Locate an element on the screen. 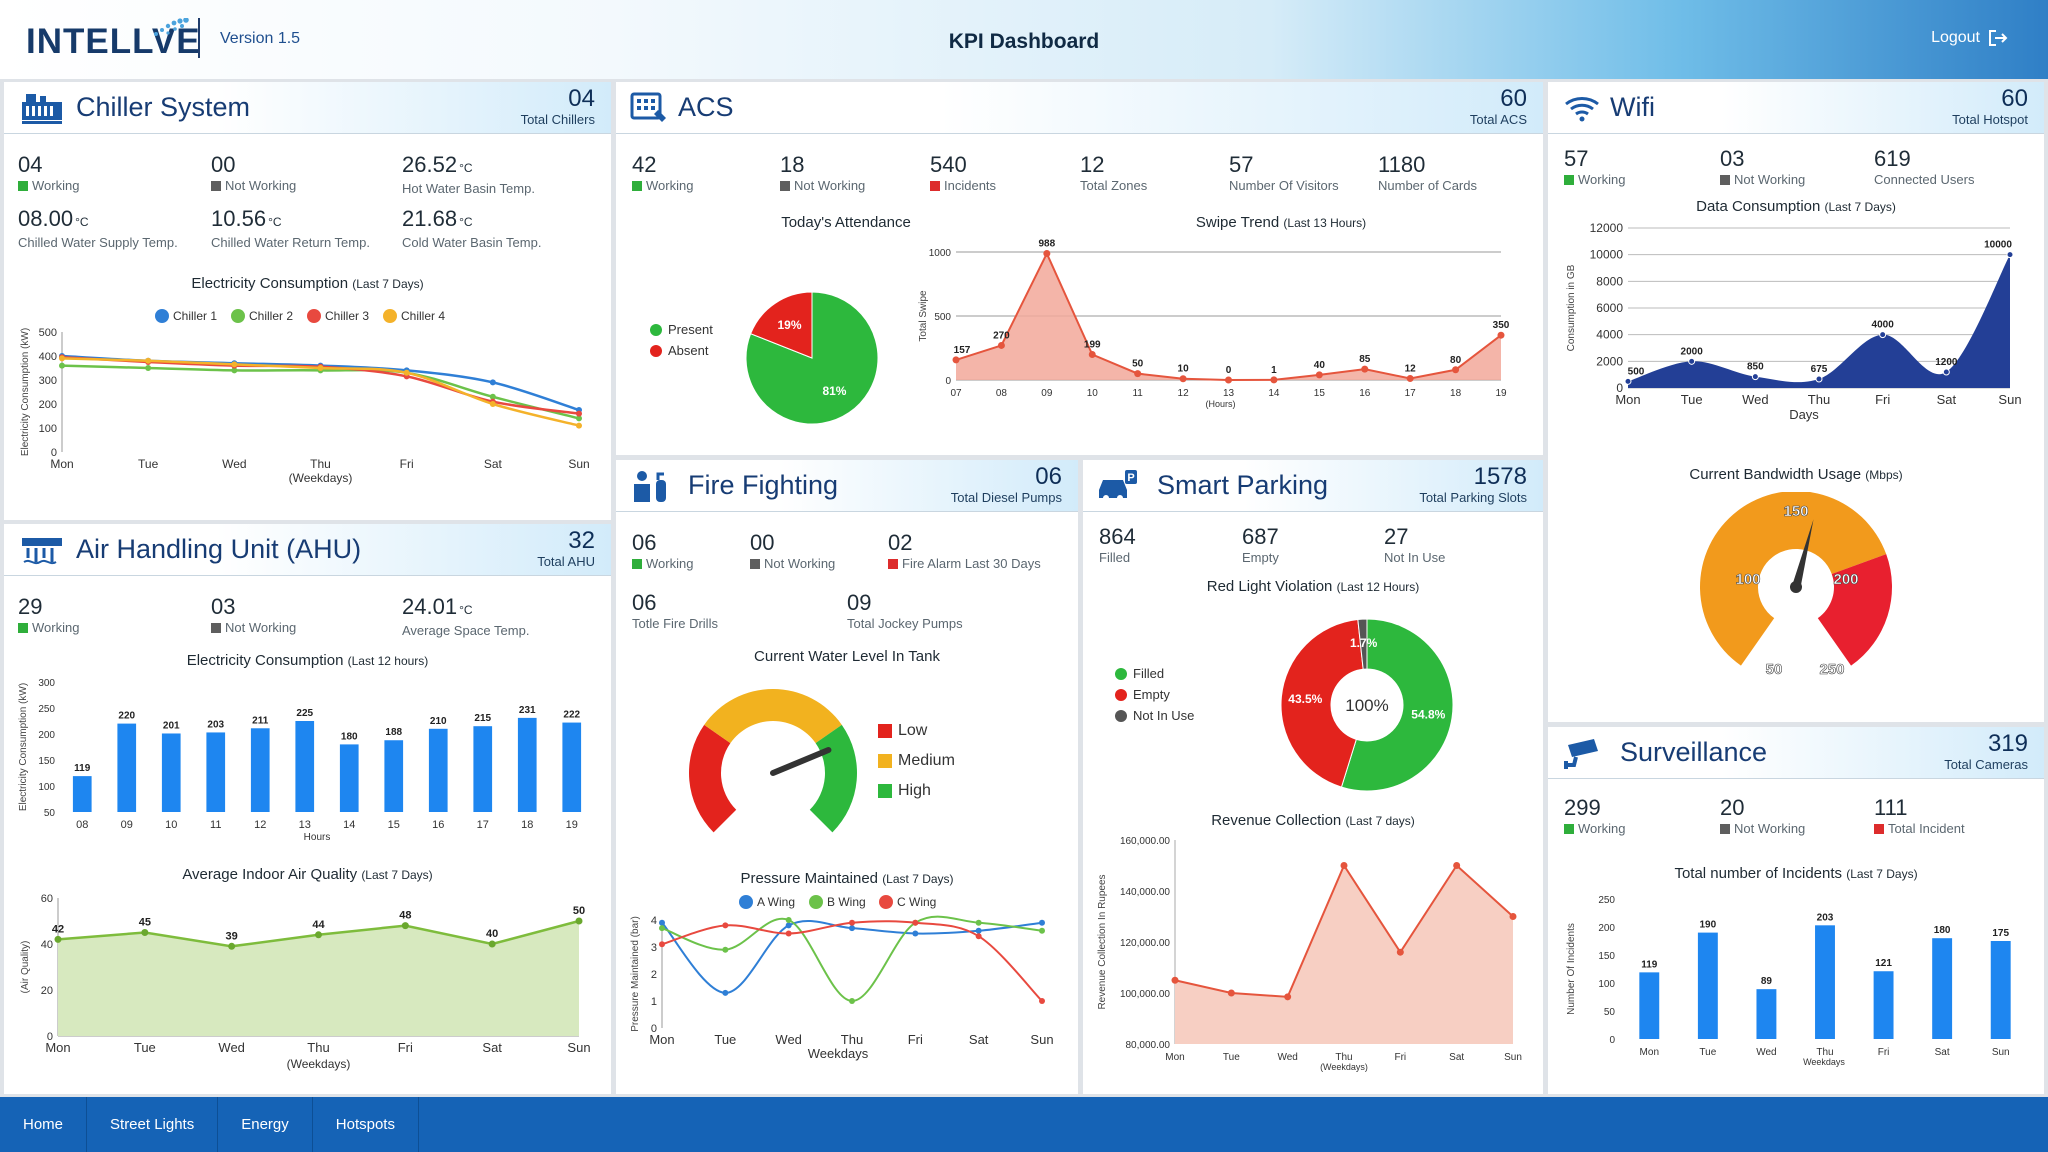 This screenshot has height=1152, width=2048. surveillance-header: Surveillance 319 Total Cameras is located at coordinates (1796, 753).